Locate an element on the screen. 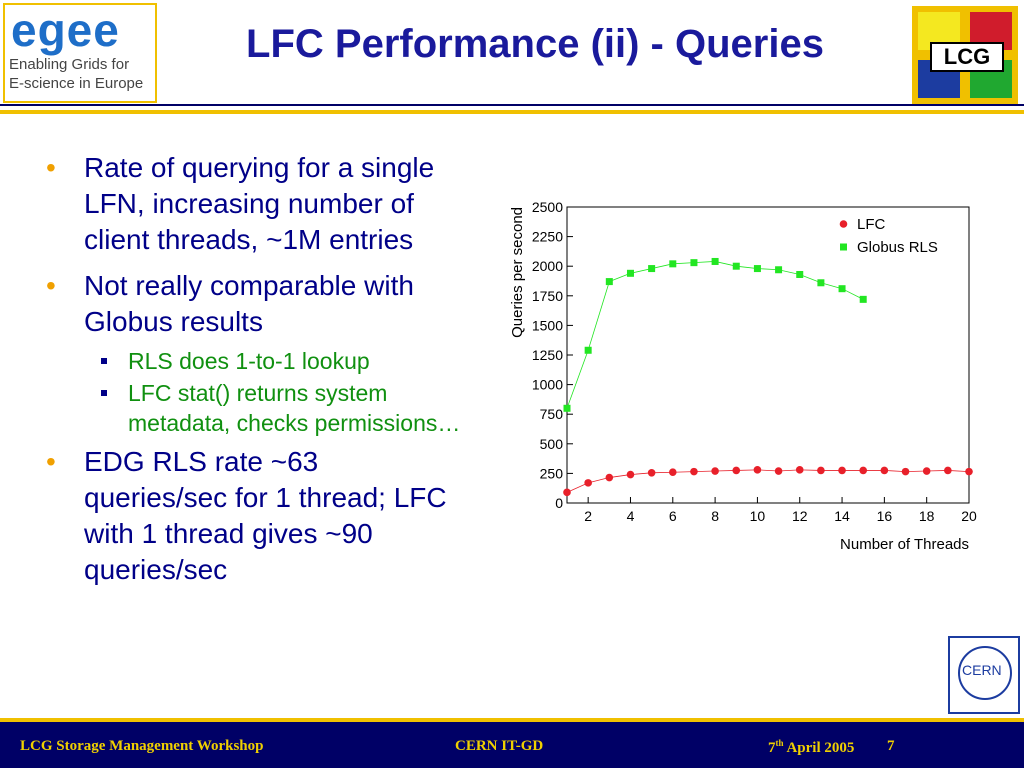 Image resolution: width=1024 pixels, height=768 pixels. y-tick-label: 250 is located at coordinates (552, 473).